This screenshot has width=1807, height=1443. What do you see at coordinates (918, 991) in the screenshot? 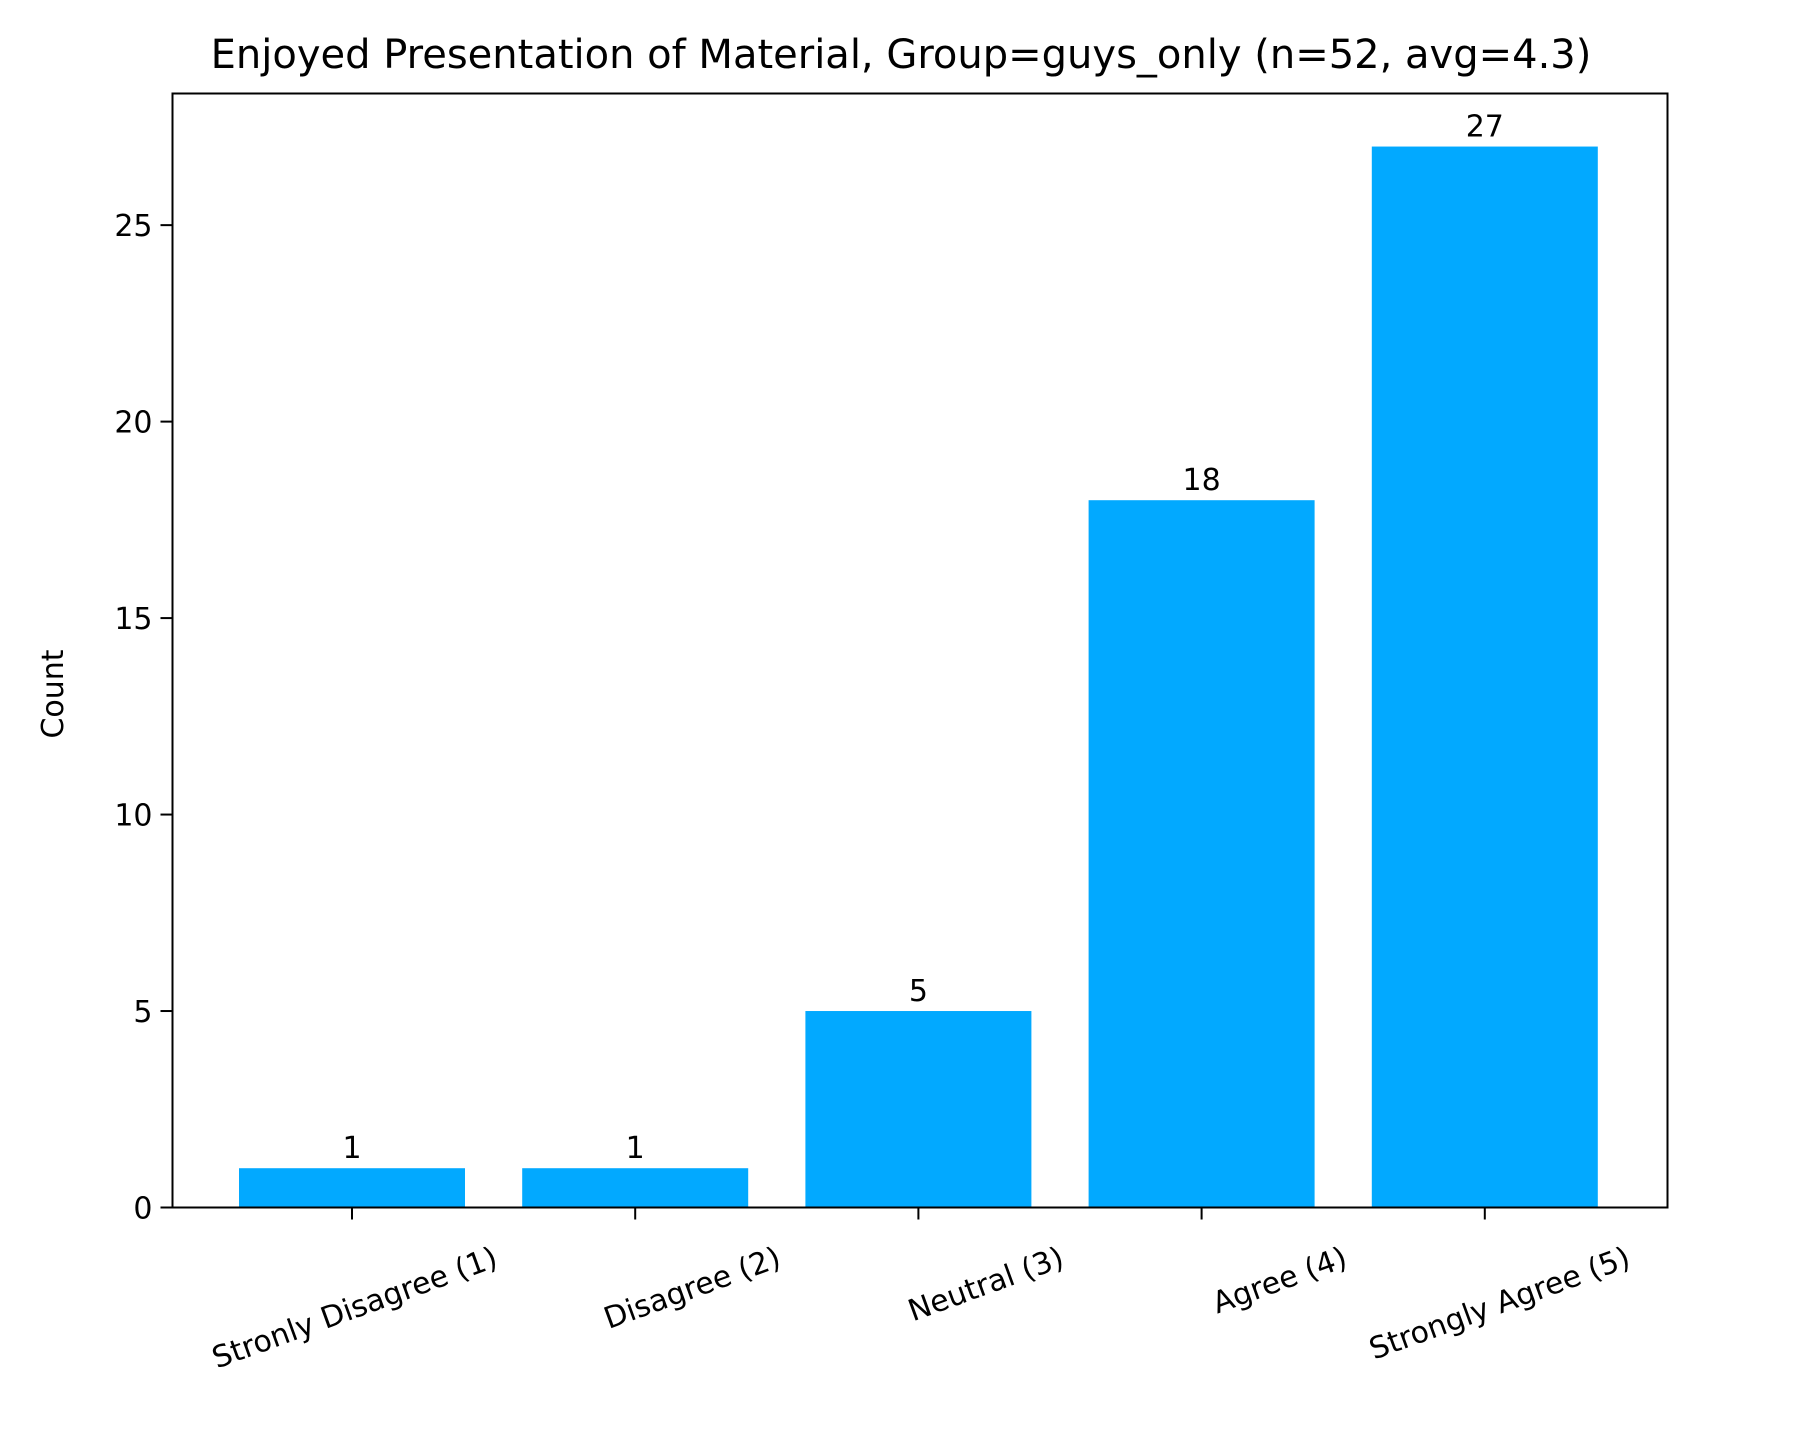
I see `bar-value-label: 5` at bounding box center [918, 991].